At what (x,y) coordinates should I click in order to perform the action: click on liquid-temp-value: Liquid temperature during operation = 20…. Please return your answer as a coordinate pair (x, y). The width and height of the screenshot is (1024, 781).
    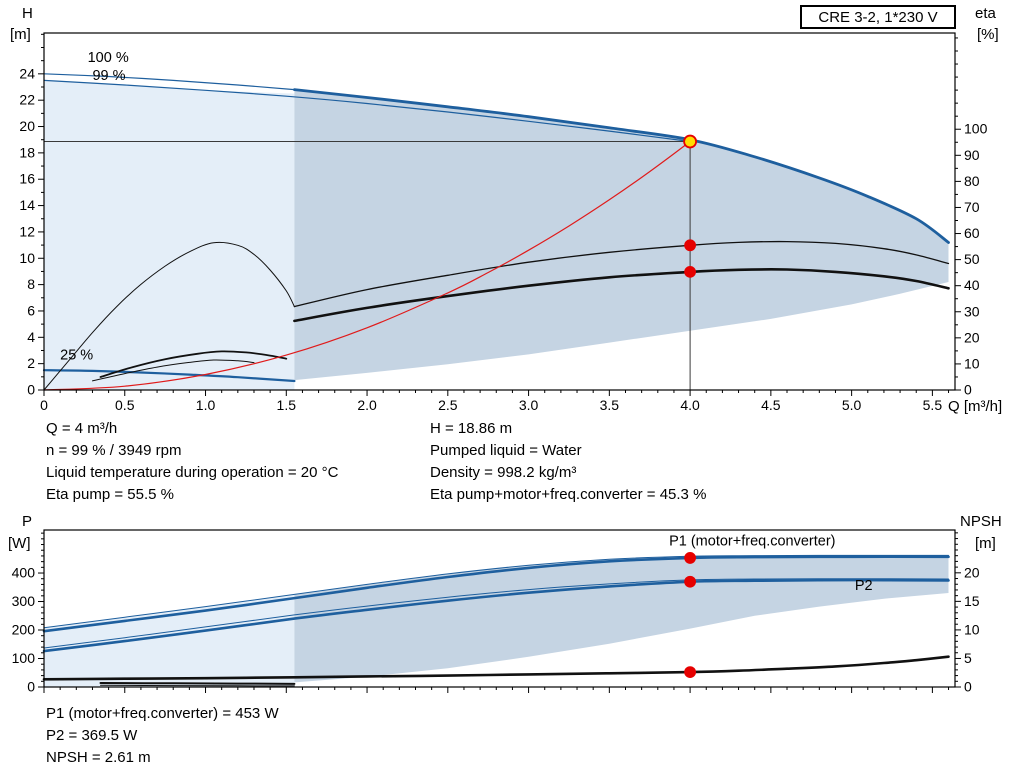
    Looking at the image, I should click on (192, 472).